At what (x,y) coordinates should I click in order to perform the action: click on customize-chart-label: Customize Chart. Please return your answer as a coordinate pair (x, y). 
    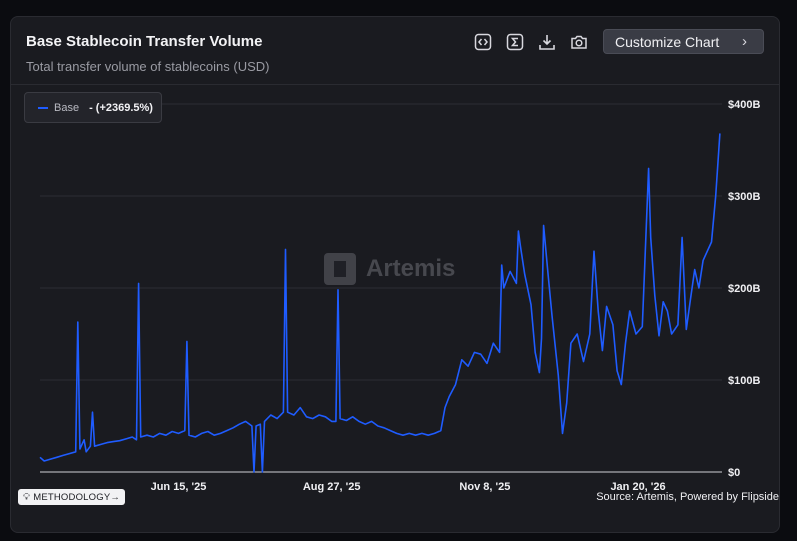
    Looking at the image, I should click on (667, 41).